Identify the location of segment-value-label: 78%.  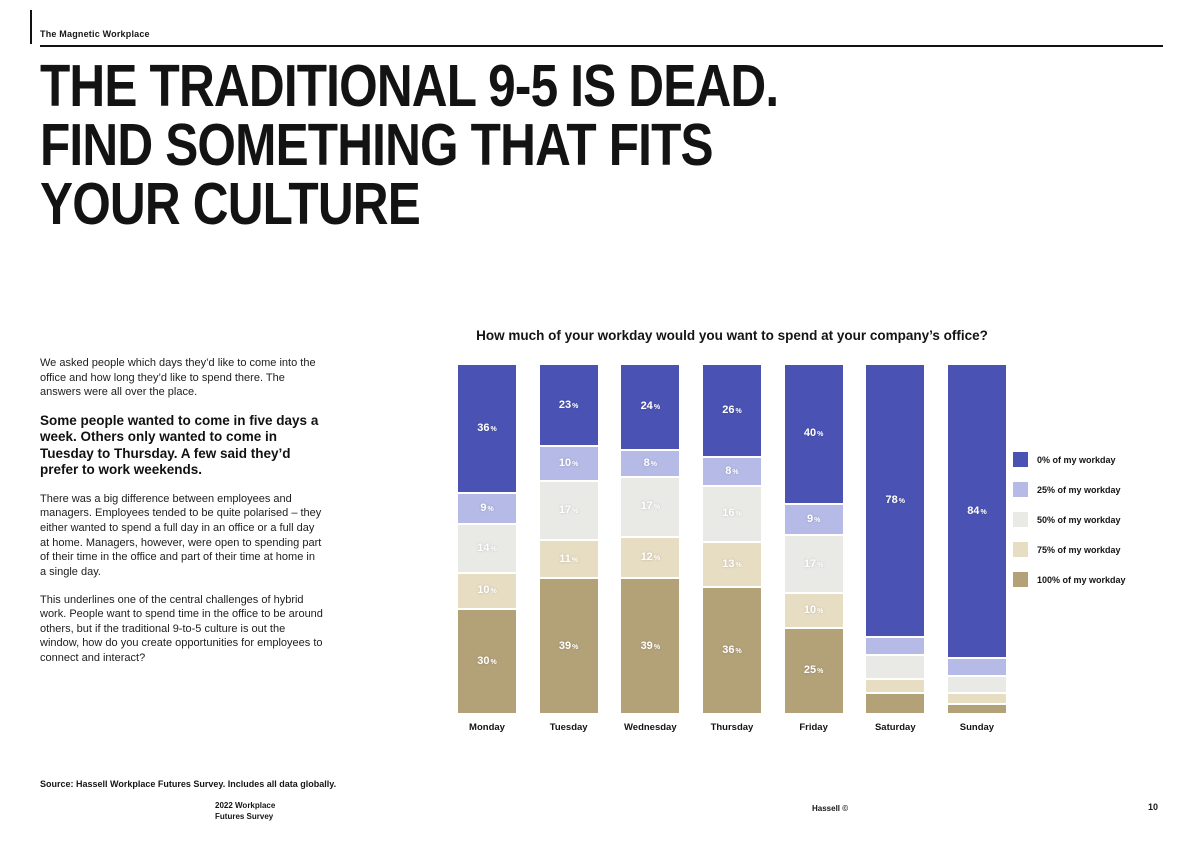
(895, 500).